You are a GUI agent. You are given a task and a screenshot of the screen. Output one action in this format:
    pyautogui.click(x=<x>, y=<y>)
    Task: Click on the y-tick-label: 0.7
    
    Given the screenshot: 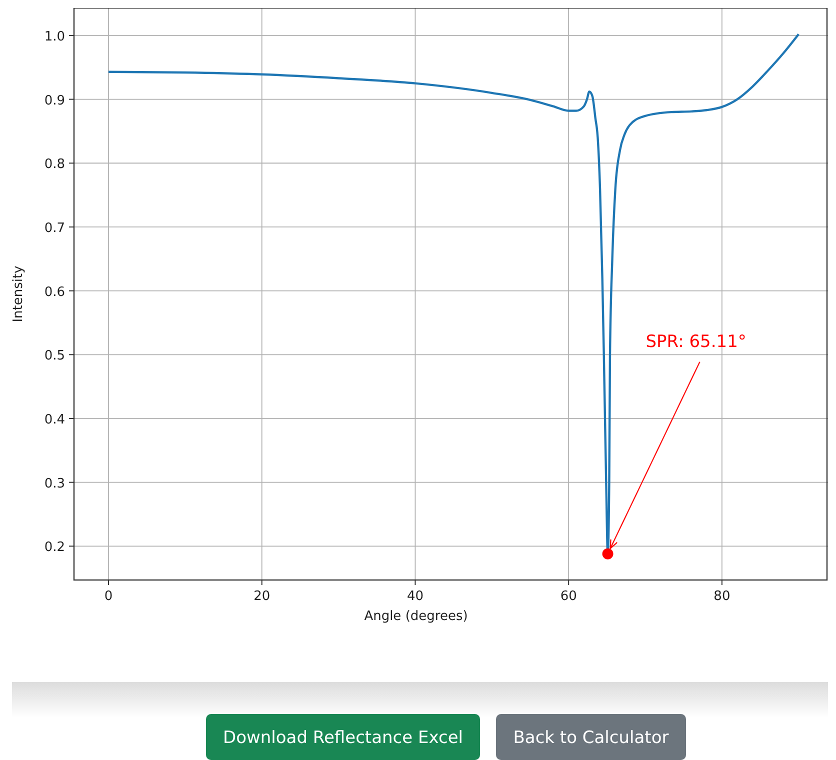 What is the action you would take?
    pyautogui.click(x=54, y=228)
    